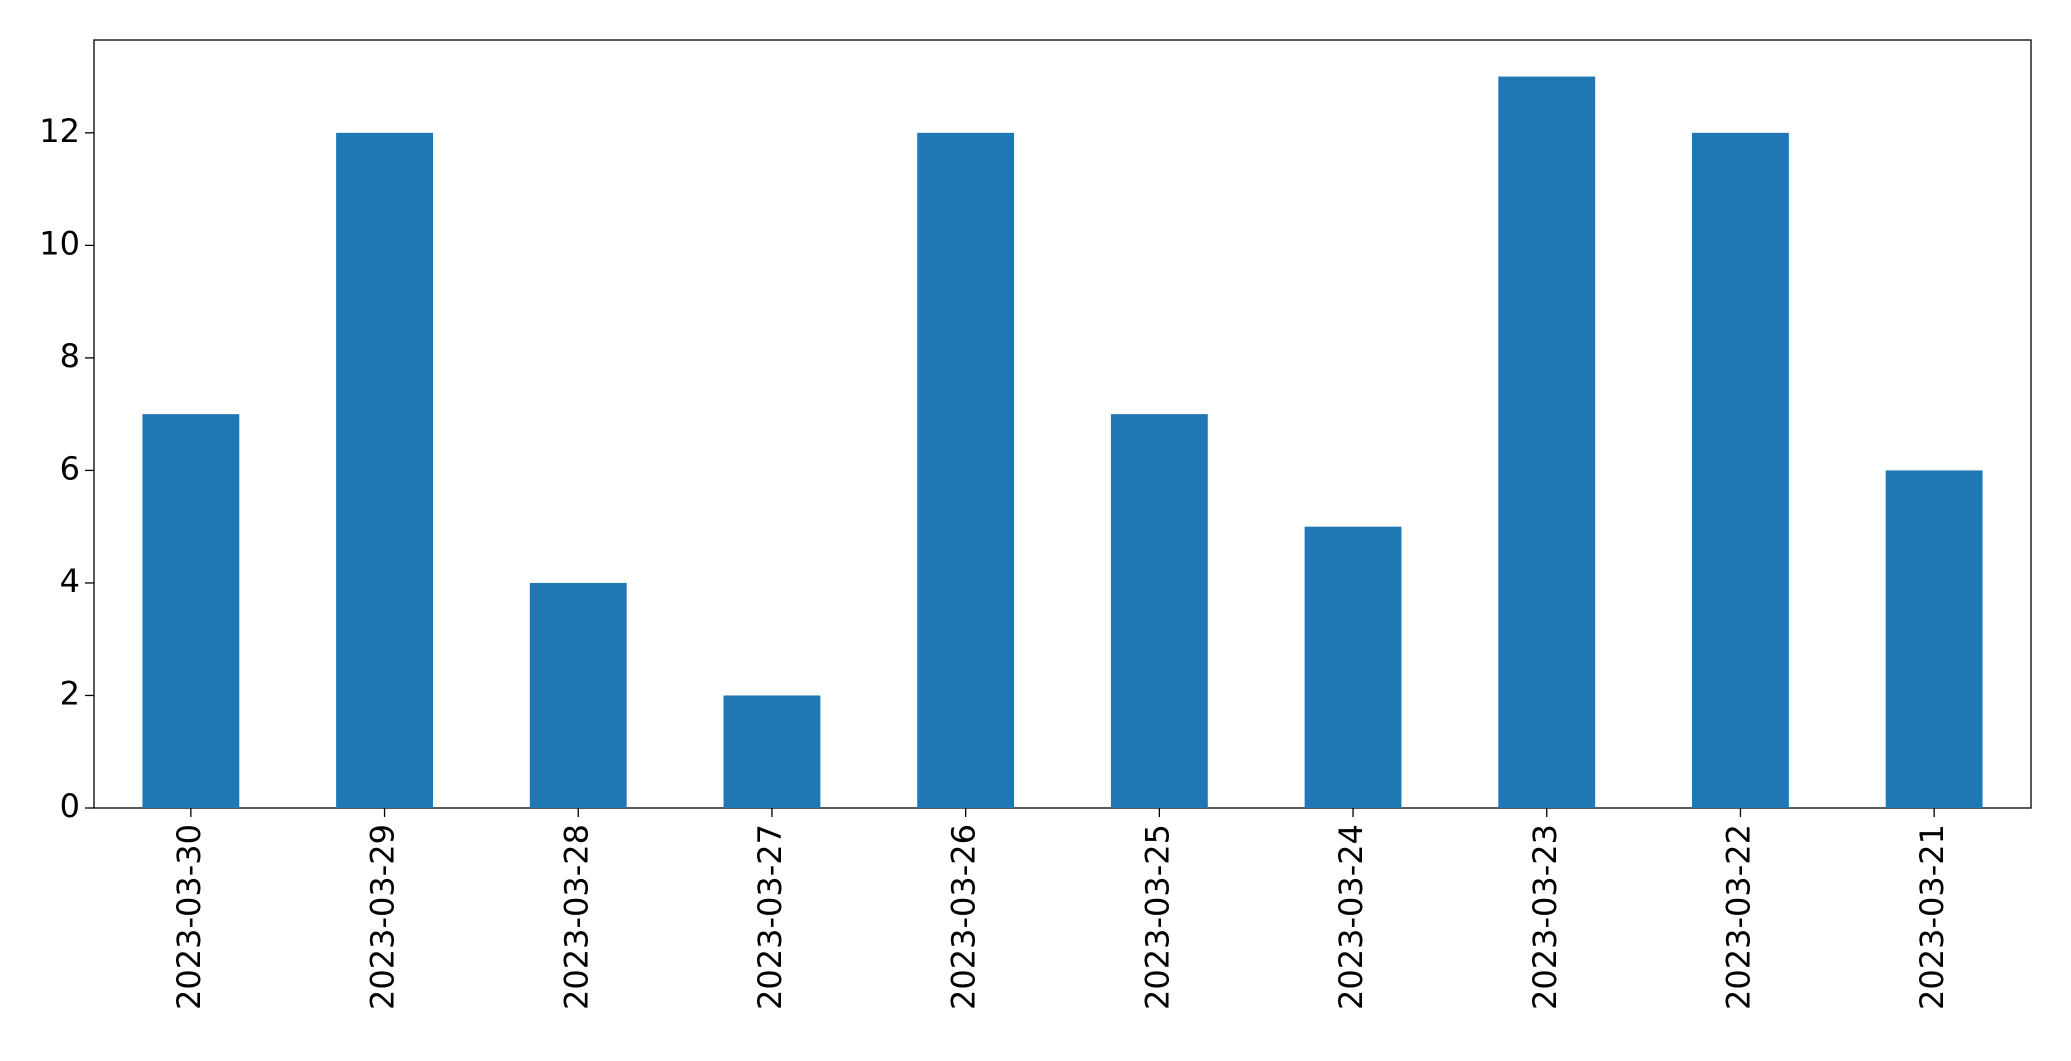 The image size is (2071, 1061). I want to click on x-tick-label: 2023-03-25, so click(1157, 917).